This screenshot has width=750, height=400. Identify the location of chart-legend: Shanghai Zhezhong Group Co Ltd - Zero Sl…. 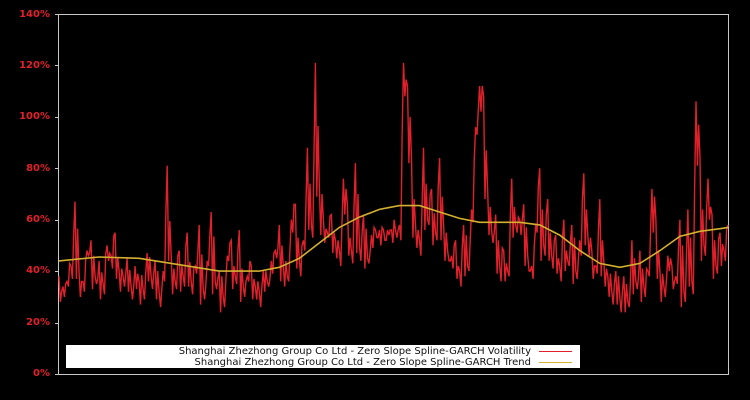
(323, 356).